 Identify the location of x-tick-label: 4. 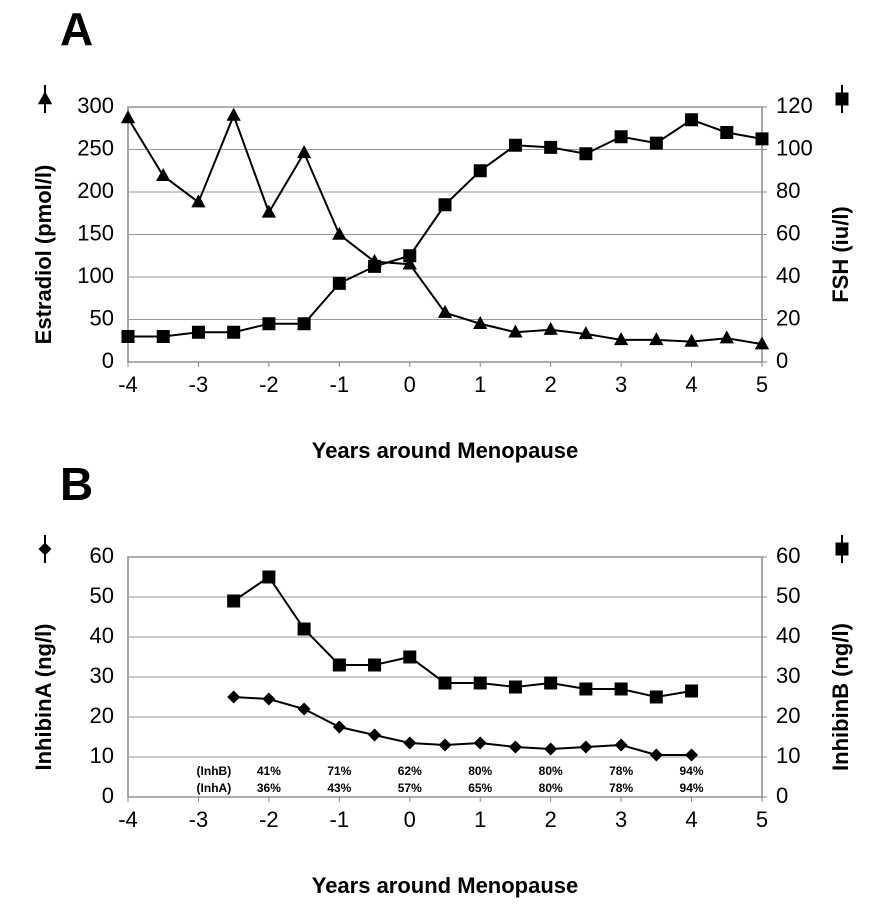
(691, 384).